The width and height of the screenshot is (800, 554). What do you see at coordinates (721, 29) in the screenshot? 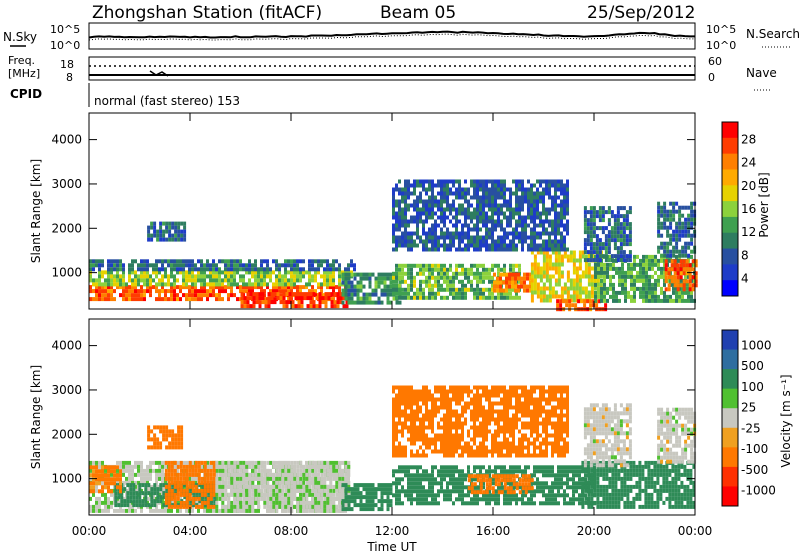
I see `nsearch-tick-high: 10^5` at bounding box center [721, 29].